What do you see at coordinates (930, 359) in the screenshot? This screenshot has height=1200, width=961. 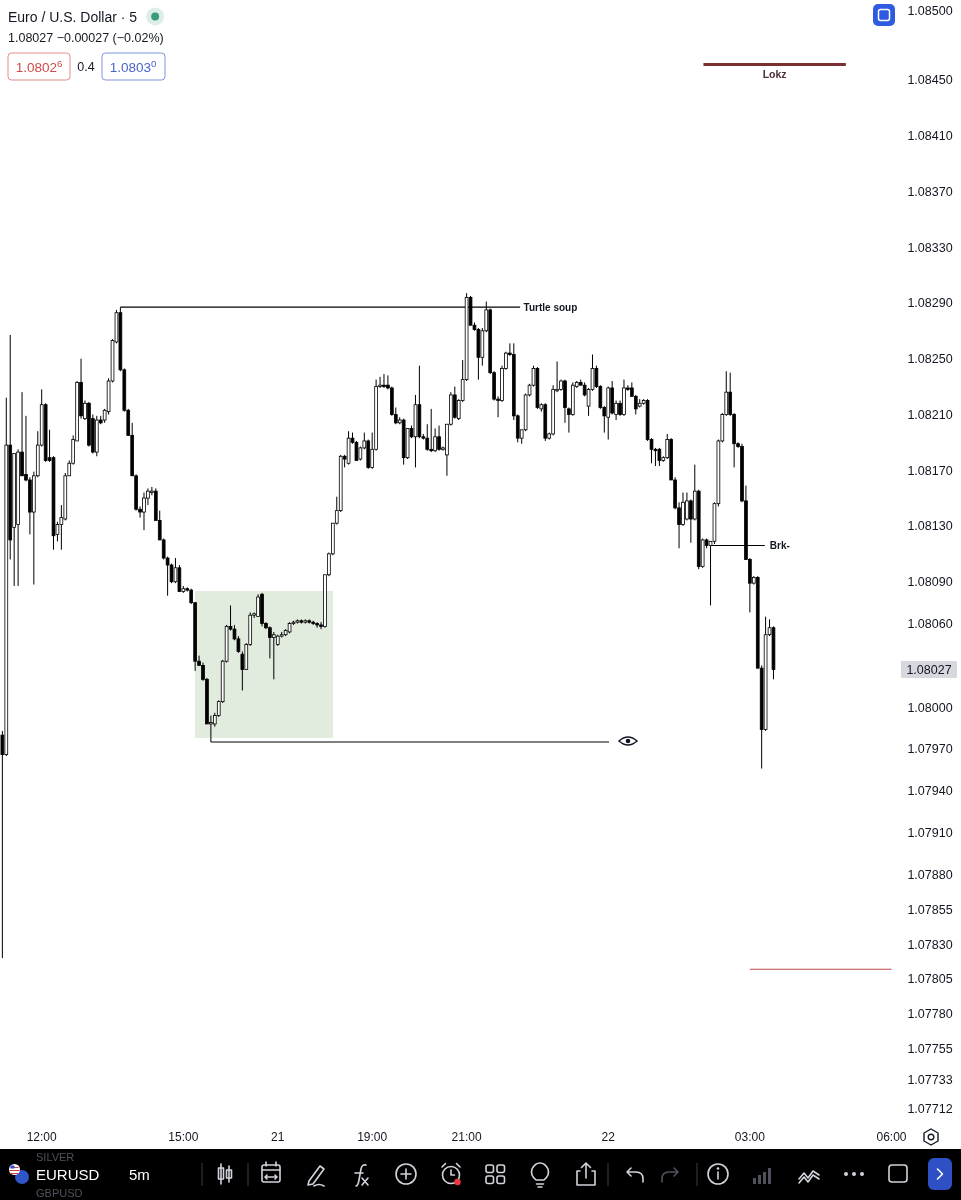 I see `y-tick-label: 1.08250` at bounding box center [930, 359].